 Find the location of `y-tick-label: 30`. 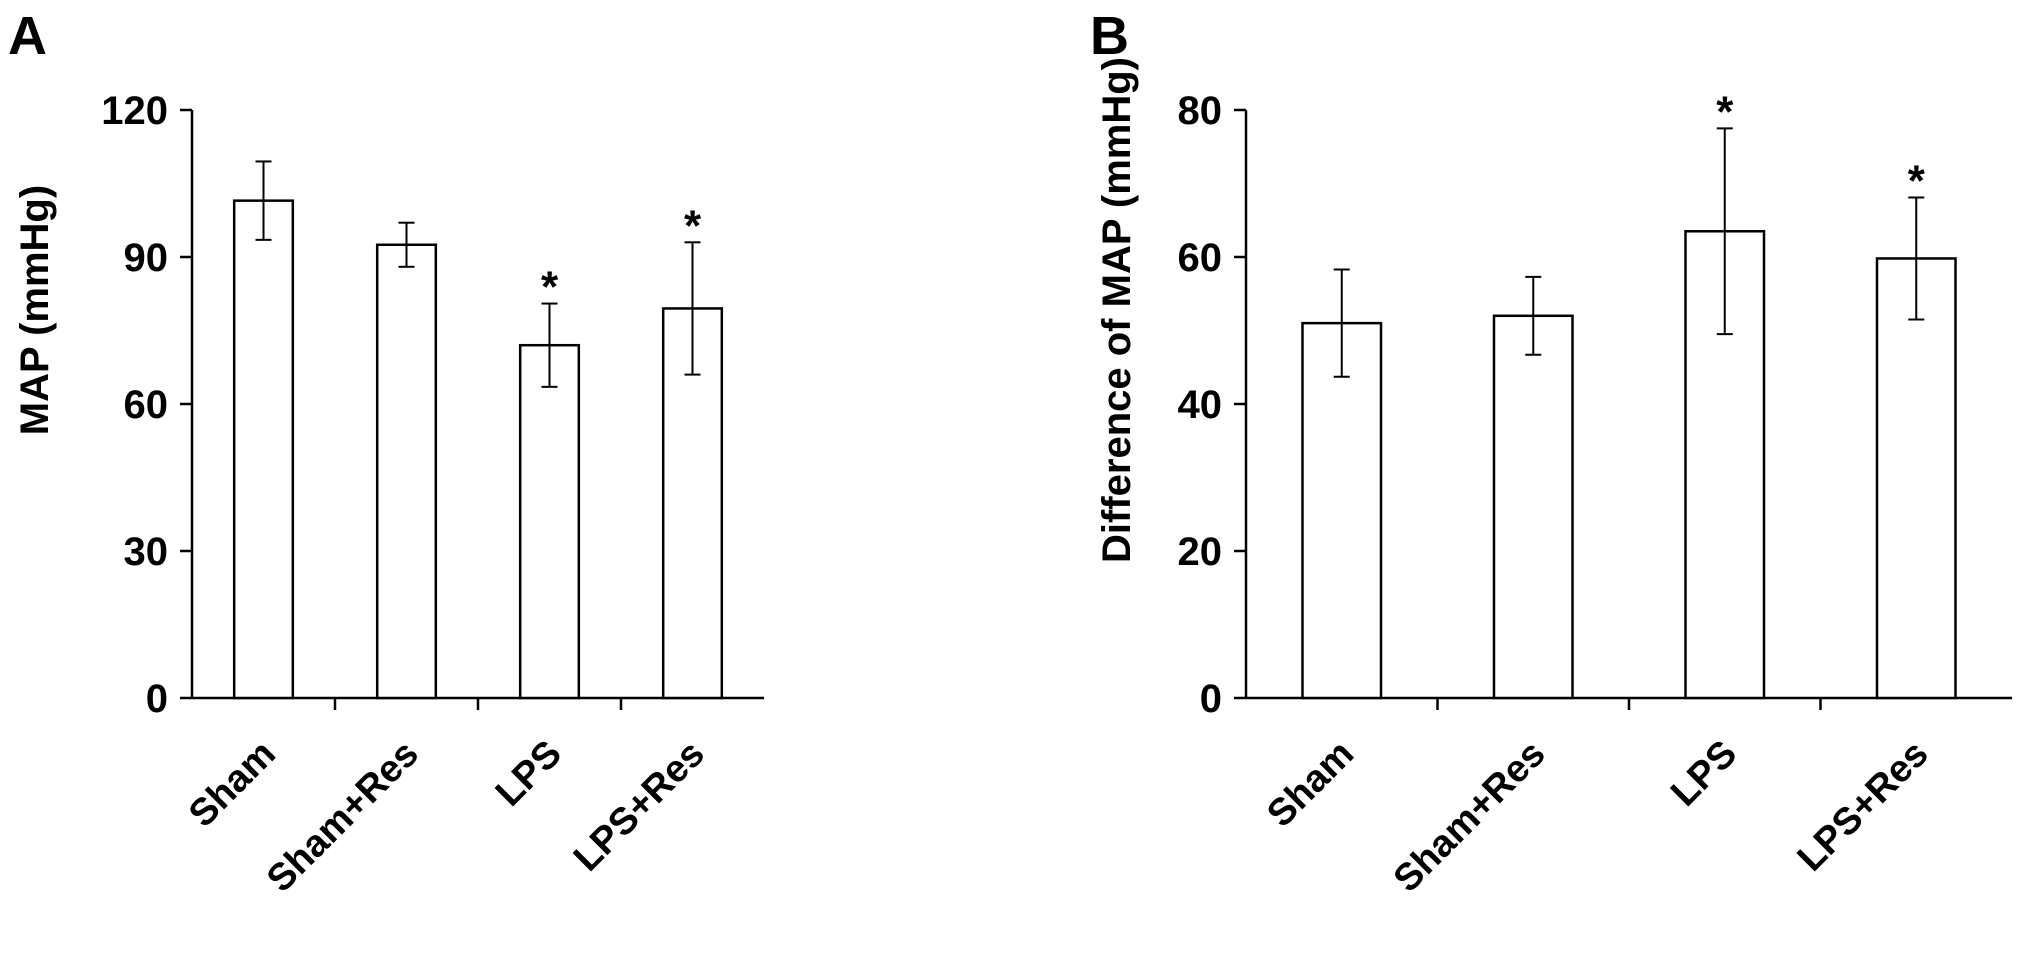

y-tick-label: 30 is located at coordinates (146, 552).